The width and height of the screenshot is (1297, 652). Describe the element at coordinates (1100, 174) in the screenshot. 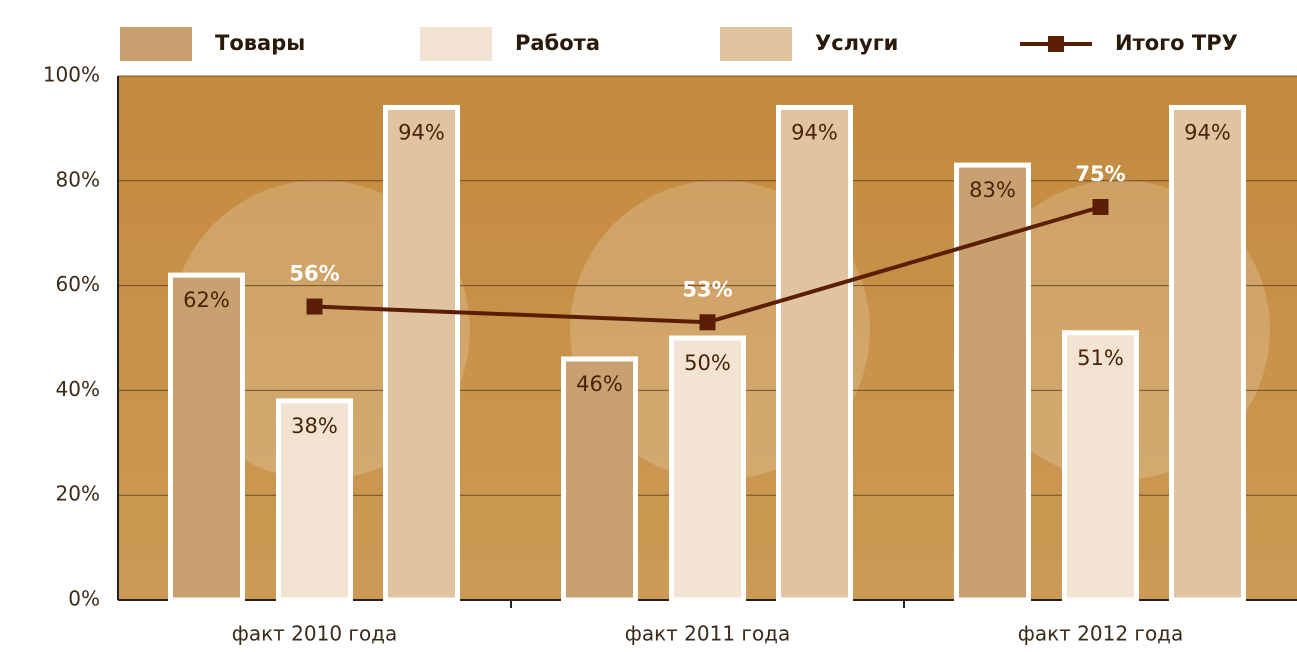

I see `line-value-label: 75%` at that location.